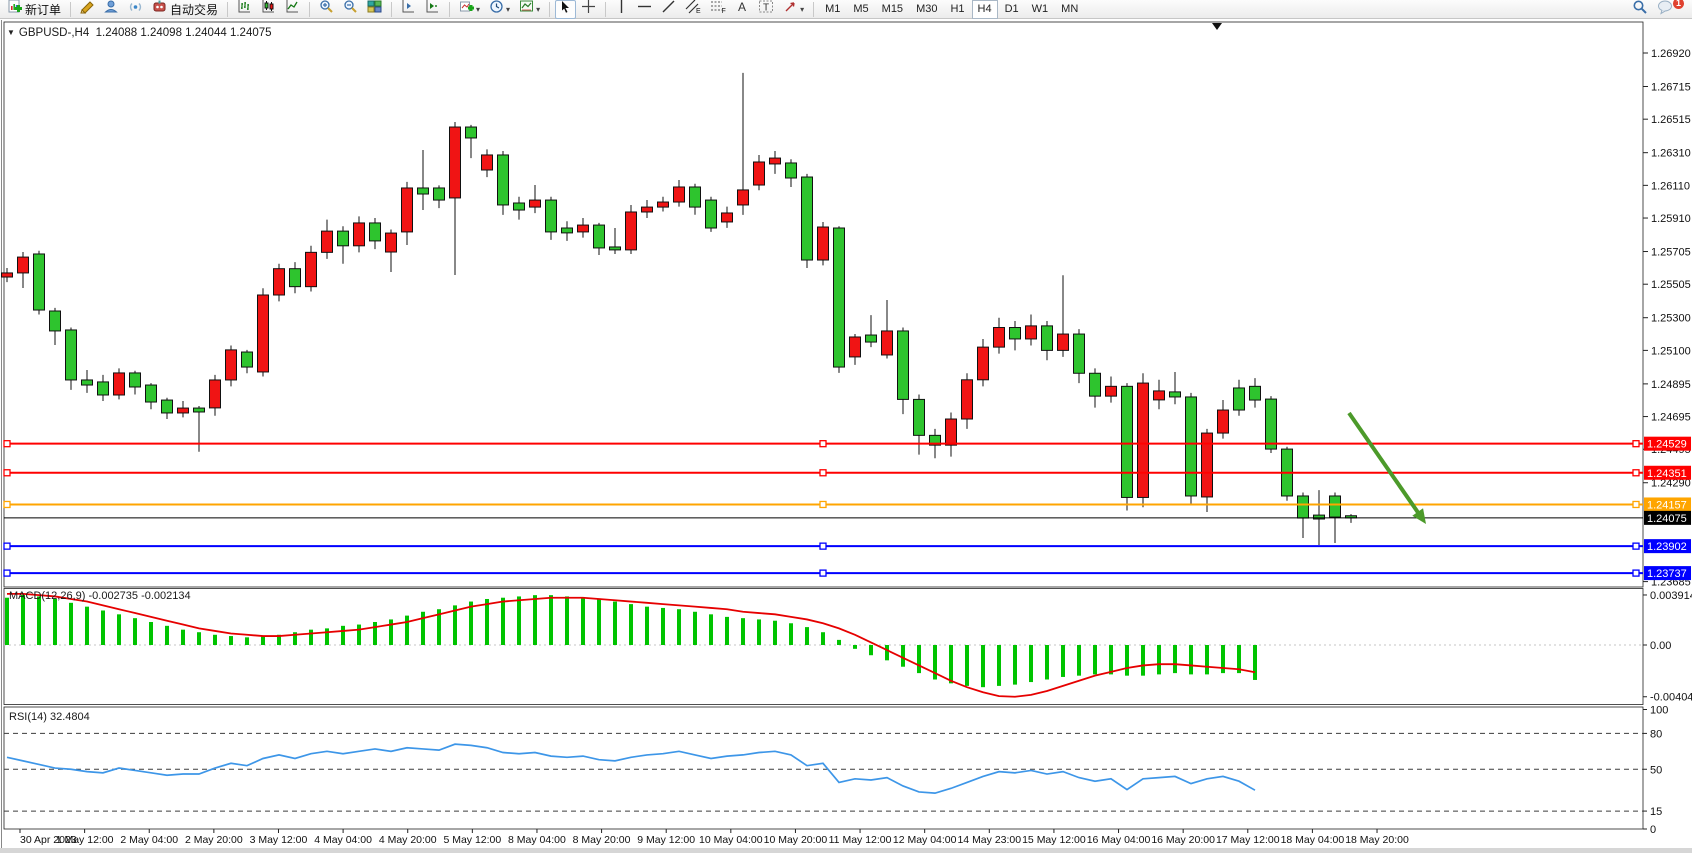 This screenshot has width=1692, height=853. What do you see at coordinates (537, 840) in the screenshot?
I see `time-label: 8 May 04:00` at bounding box center [537, 840].